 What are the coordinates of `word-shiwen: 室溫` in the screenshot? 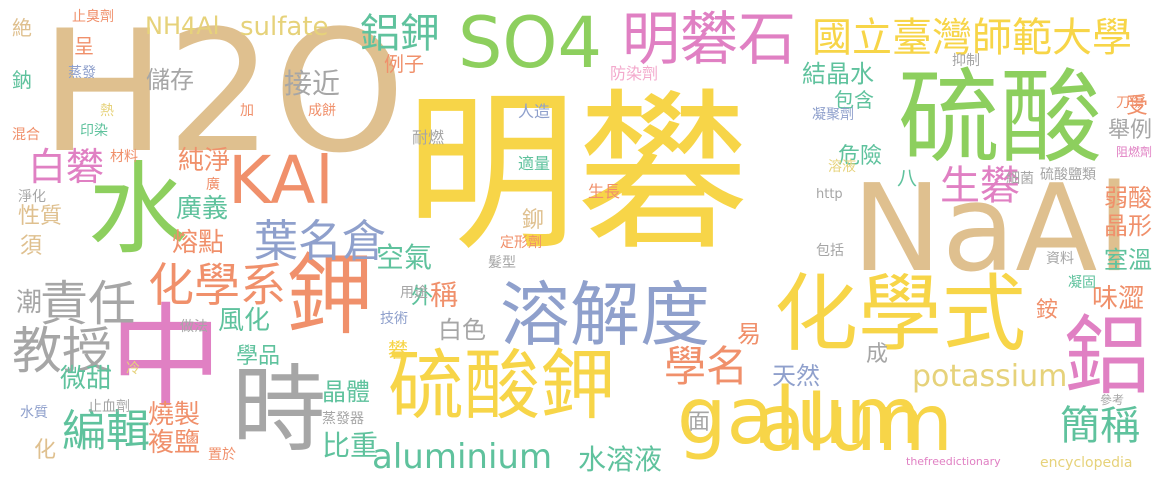 It's located at (1128, 260).